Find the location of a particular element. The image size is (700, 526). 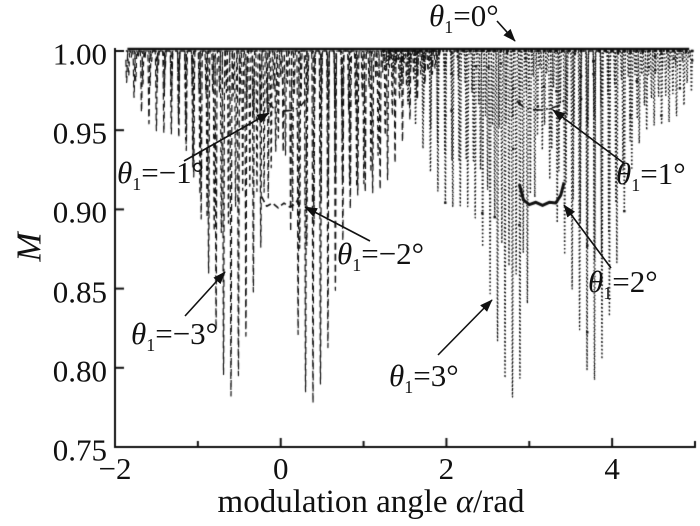

annotation-label-theta--3: θ1=−3° is located at coordinates (175, 335).